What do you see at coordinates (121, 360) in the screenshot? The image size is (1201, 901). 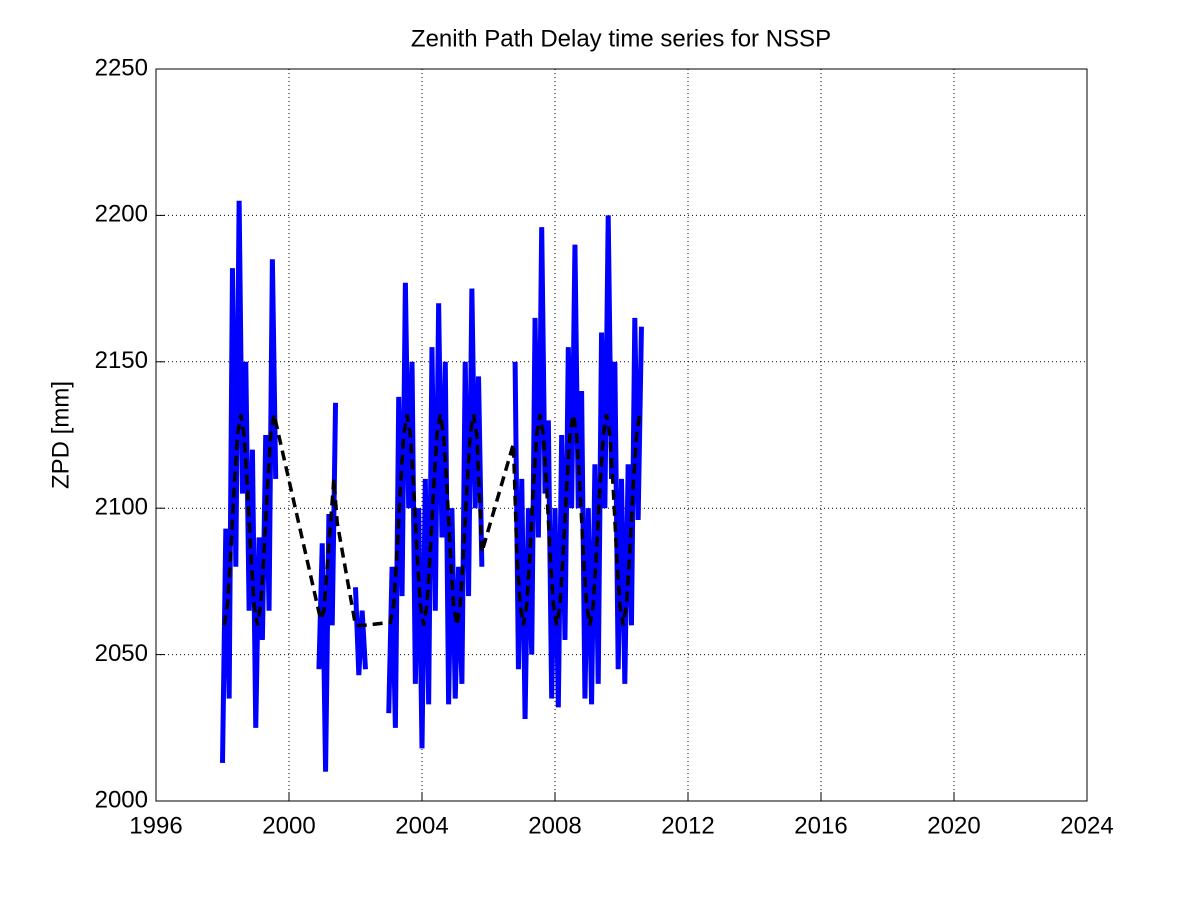 I see `y-tick-label: 2150` at bounding box center [121, 360].